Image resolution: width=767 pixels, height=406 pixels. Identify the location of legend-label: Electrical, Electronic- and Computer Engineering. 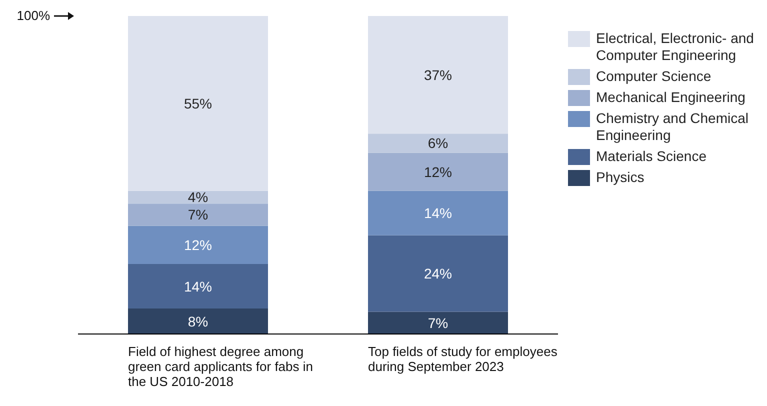
(675, 47).